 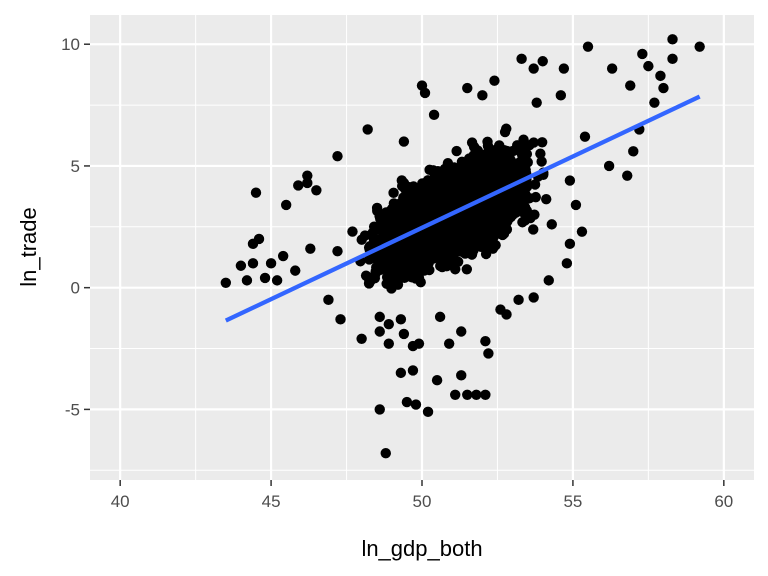 I want to click on x-tick-label: 45, so click(x=271, y=501).